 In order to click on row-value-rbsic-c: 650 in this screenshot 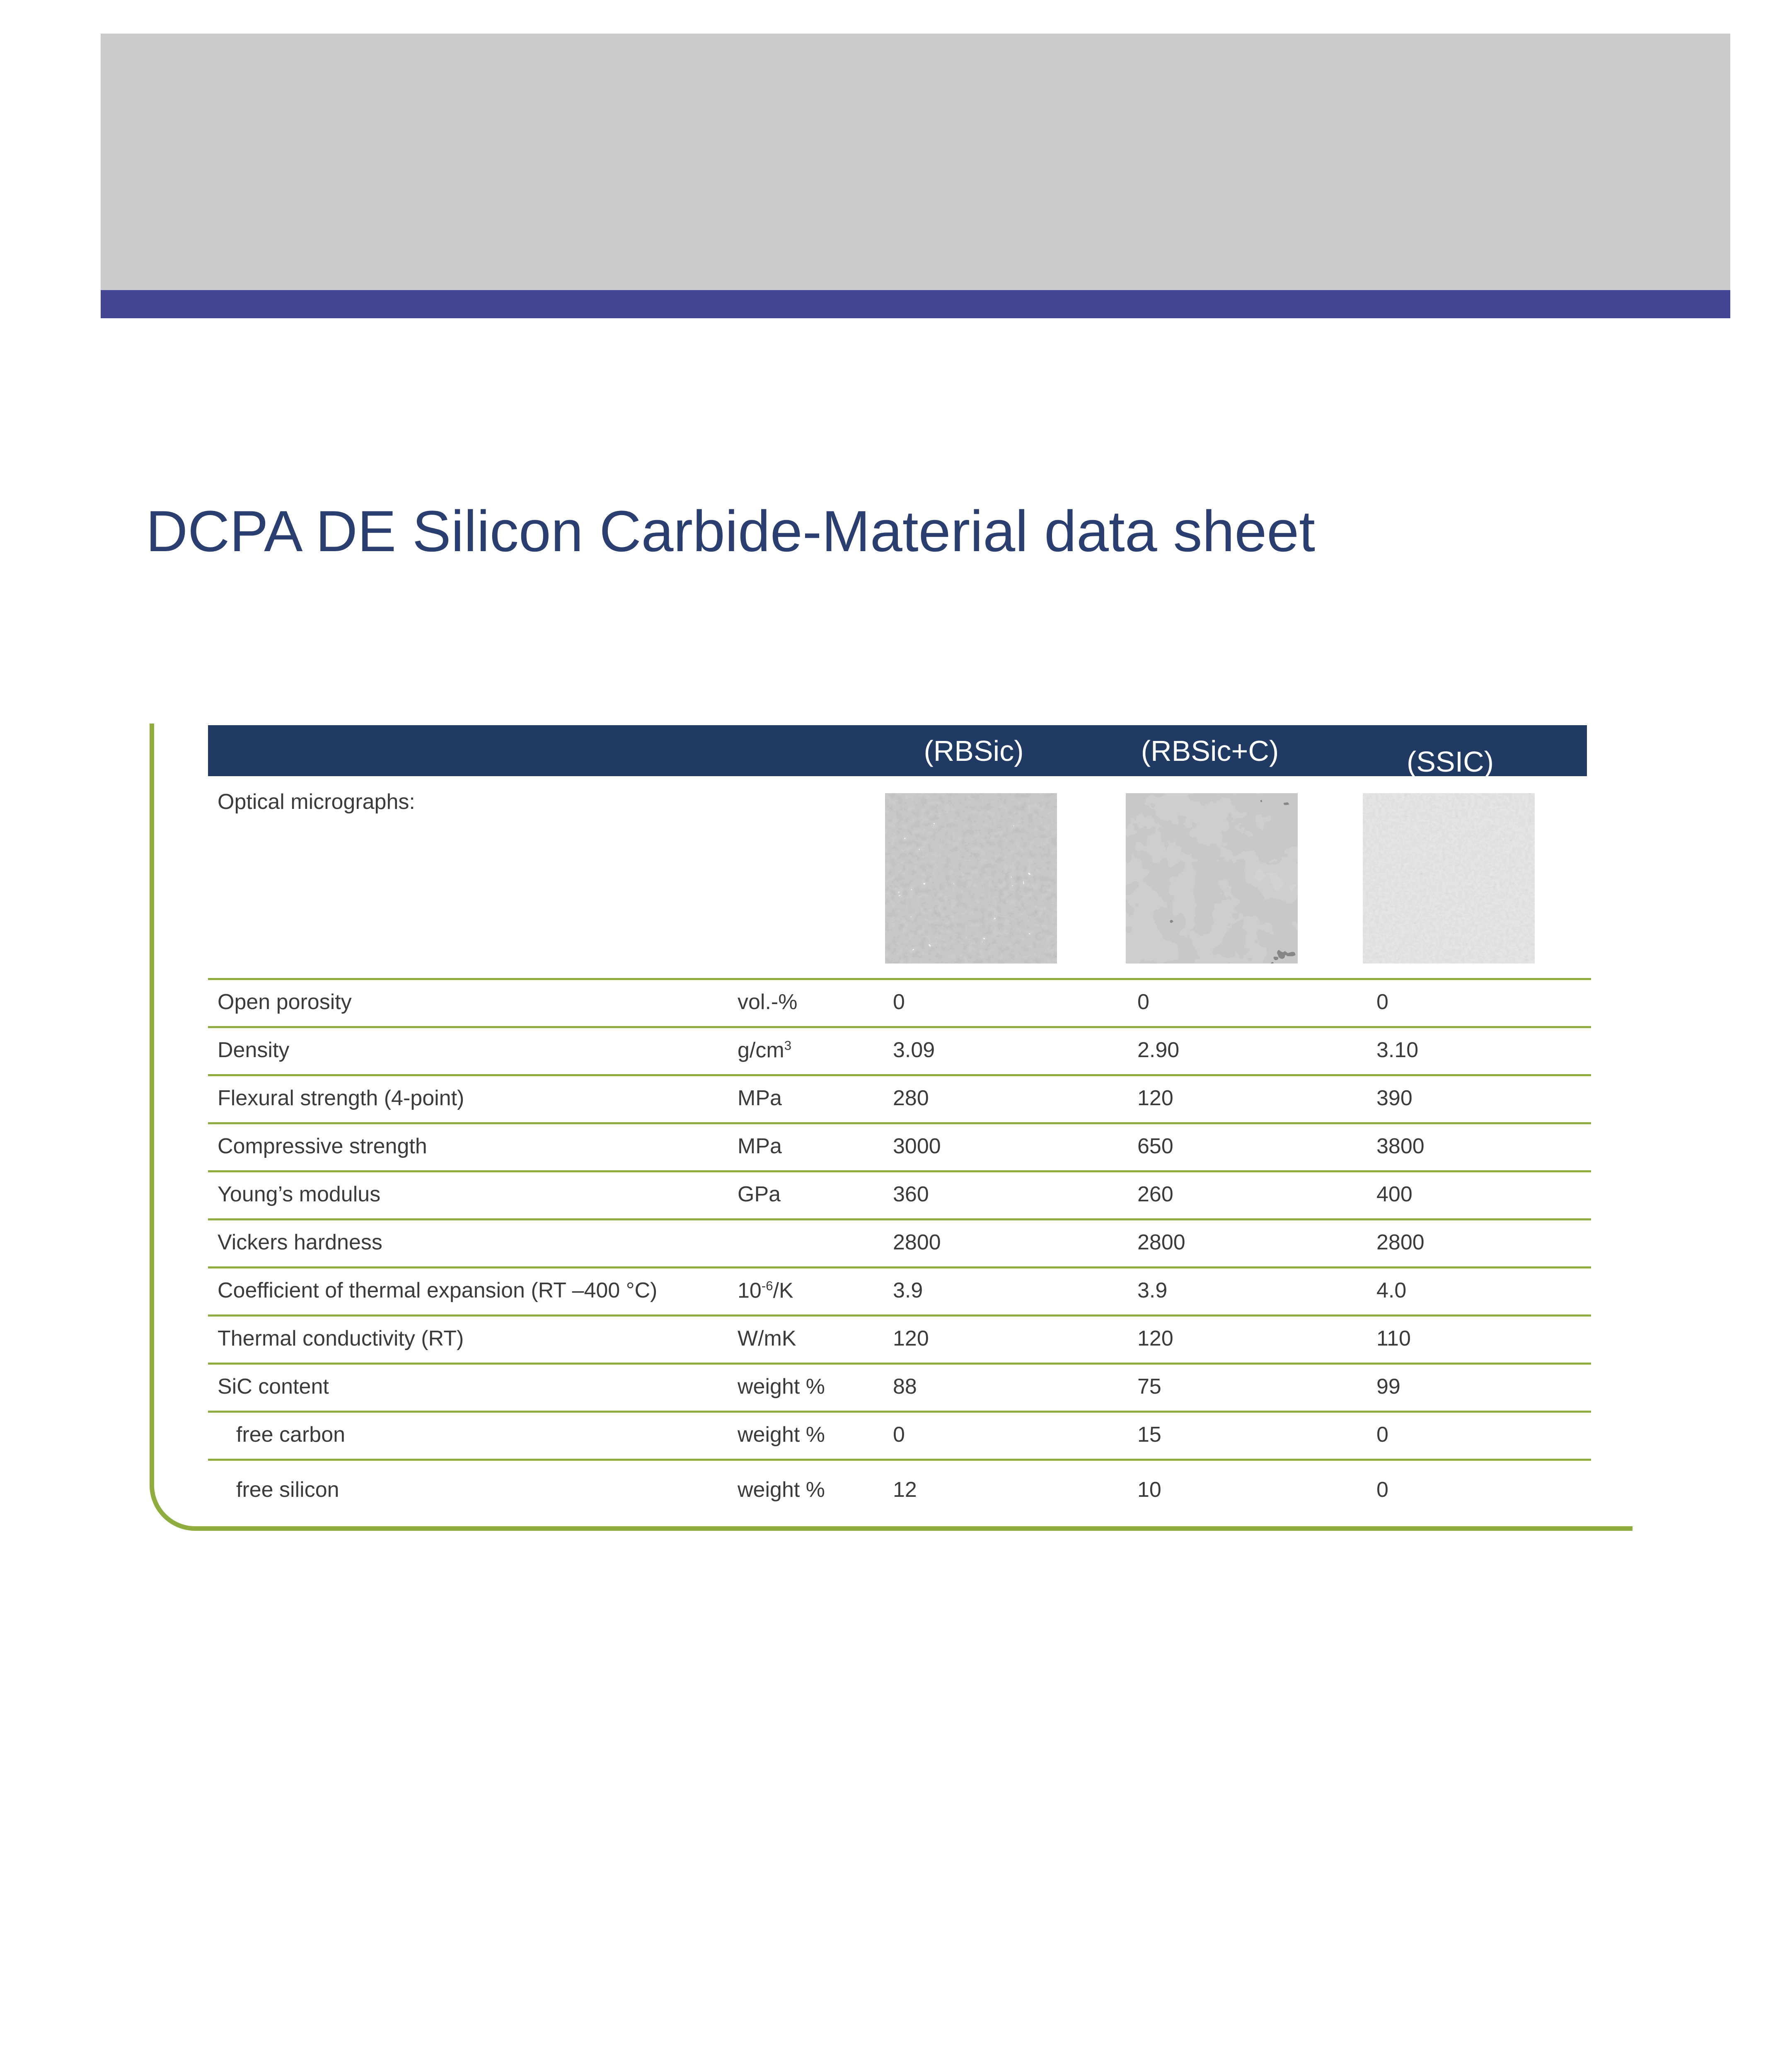, I will do `click(1155, 1146)`.